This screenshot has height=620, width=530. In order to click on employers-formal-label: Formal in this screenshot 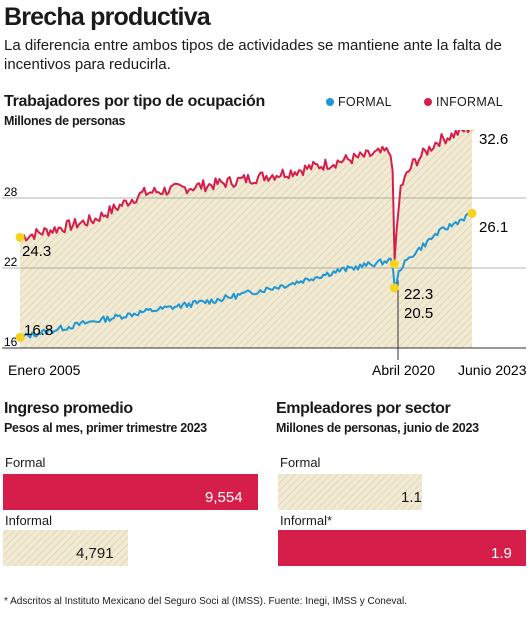, I will do `click(300, 462)`.